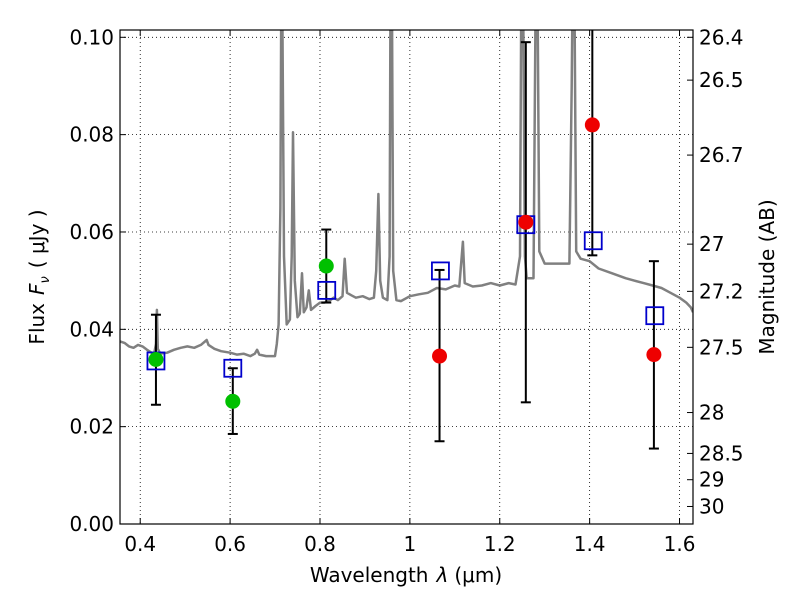 The width and height of the screenshot is (800, 600). What do you see at coordinates (320, 544) in the screenshot?
I see `x-tick-label: 0.8` at bounding box center [320, 544].